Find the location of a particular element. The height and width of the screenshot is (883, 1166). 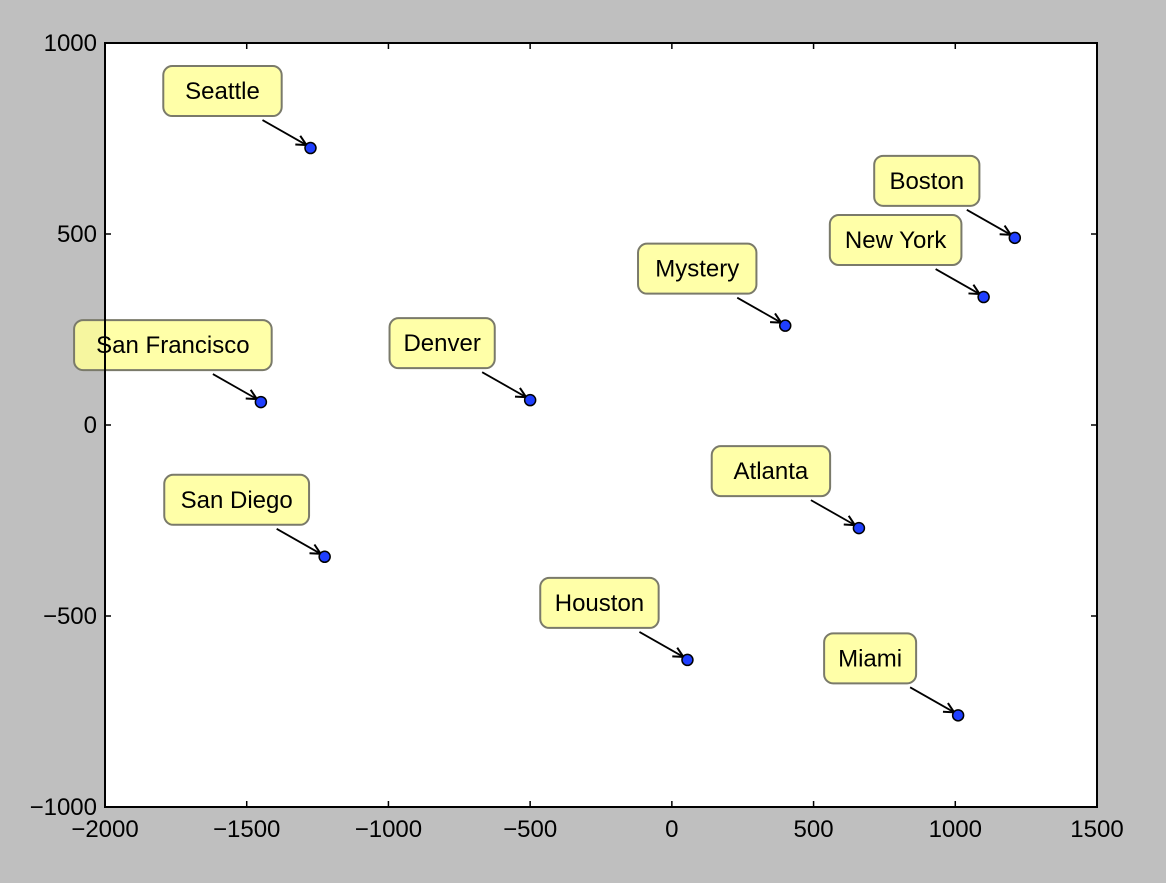

x-tick-label: 1000 is located at coordinates (955, 829).